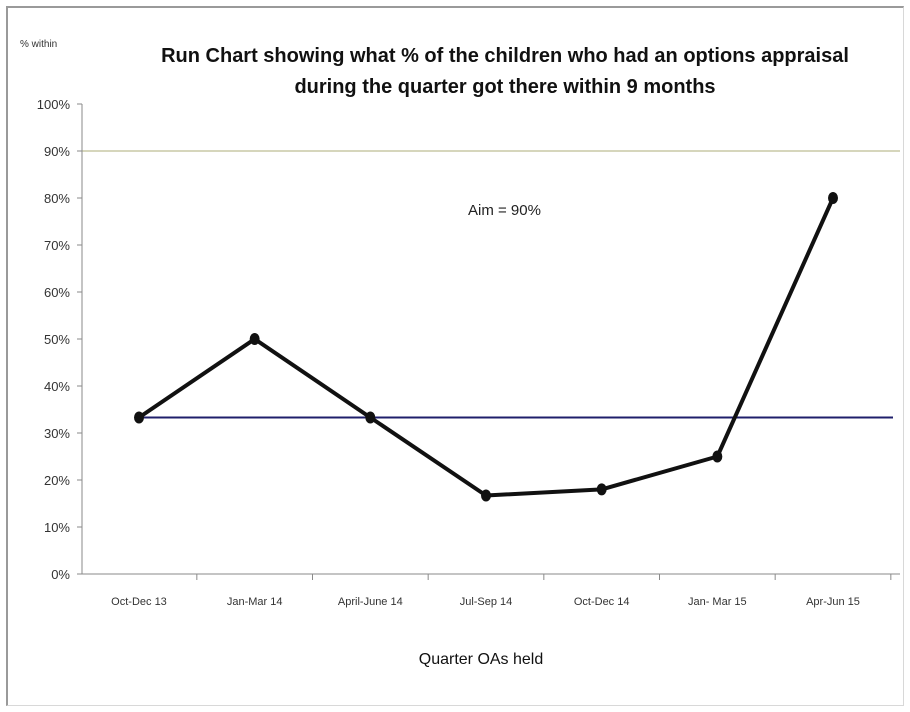 This screenshot has width=910, height=712. Describe the element at coordinates (57, 245) in the screenshot. I see `y-tick-label: 70%` at that location.